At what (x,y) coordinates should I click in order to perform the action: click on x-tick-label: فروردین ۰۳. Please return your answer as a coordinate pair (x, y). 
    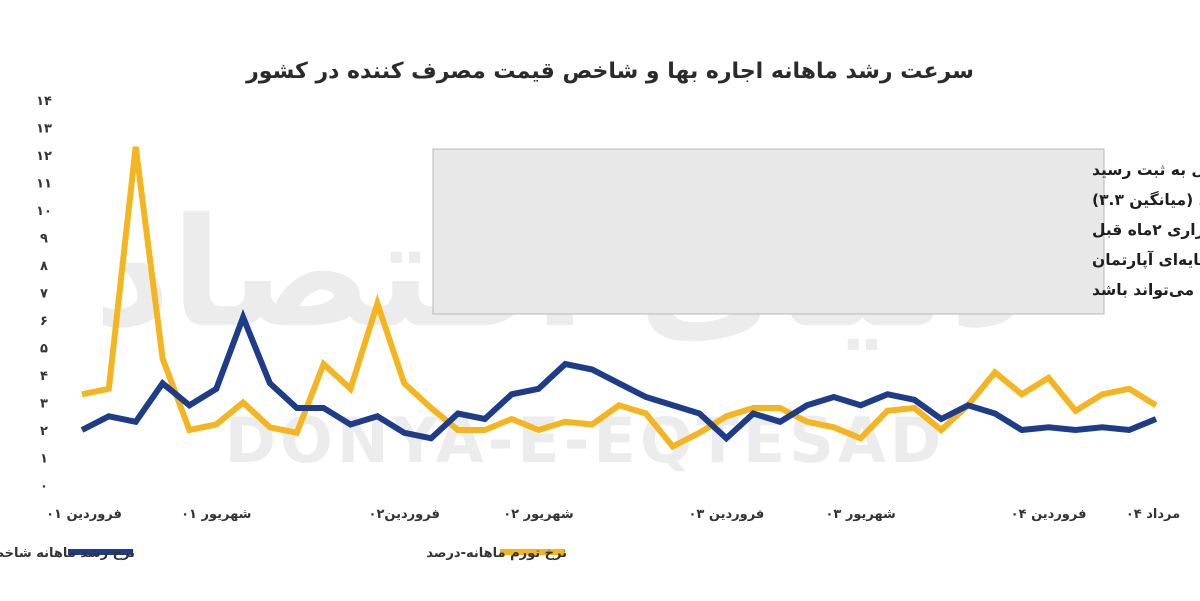
    Looking at the image, I should click on (726, 514).